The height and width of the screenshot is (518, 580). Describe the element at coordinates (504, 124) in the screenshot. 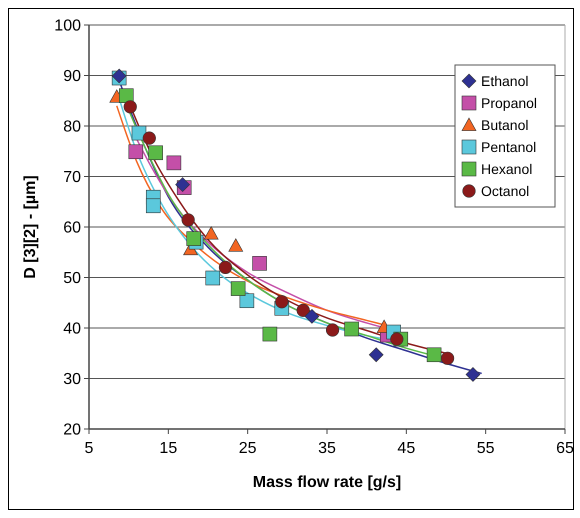

I see `legend-label: Butanol` at that location.